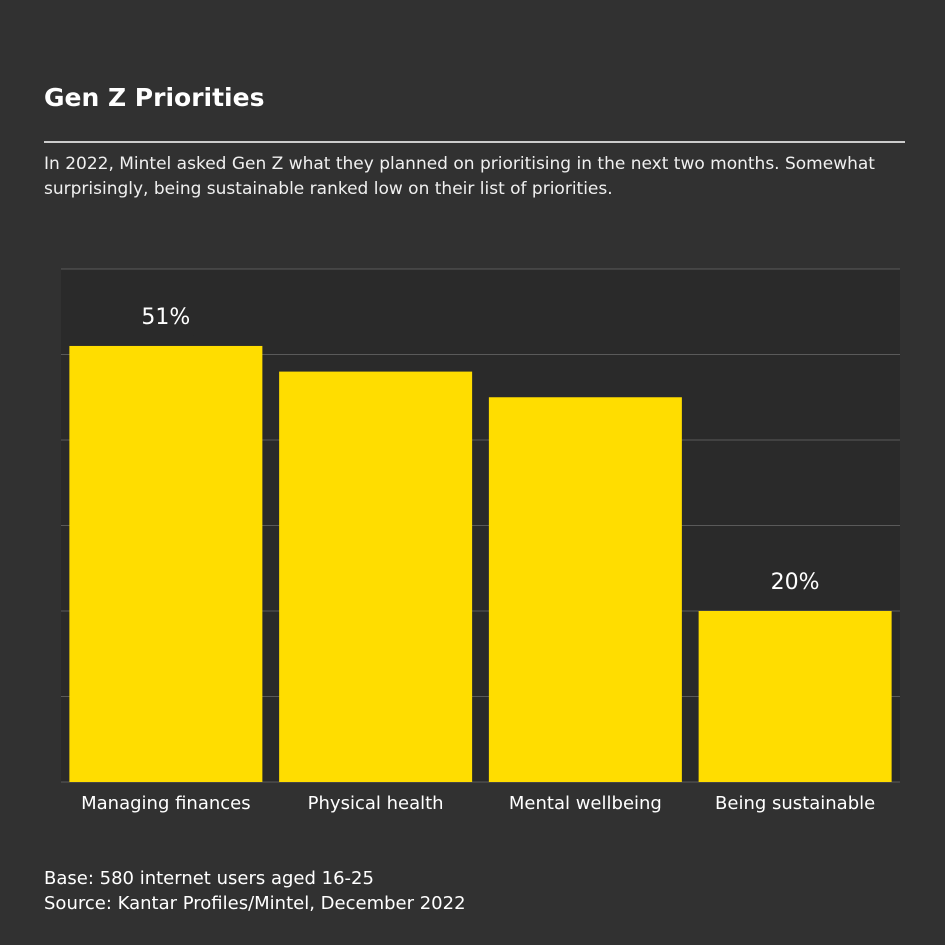  I want to click on value-label: 51%, so click(165, 317).